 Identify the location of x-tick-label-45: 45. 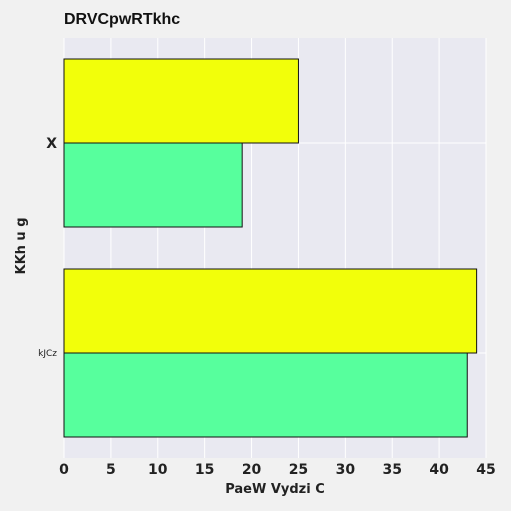
(485, 470).